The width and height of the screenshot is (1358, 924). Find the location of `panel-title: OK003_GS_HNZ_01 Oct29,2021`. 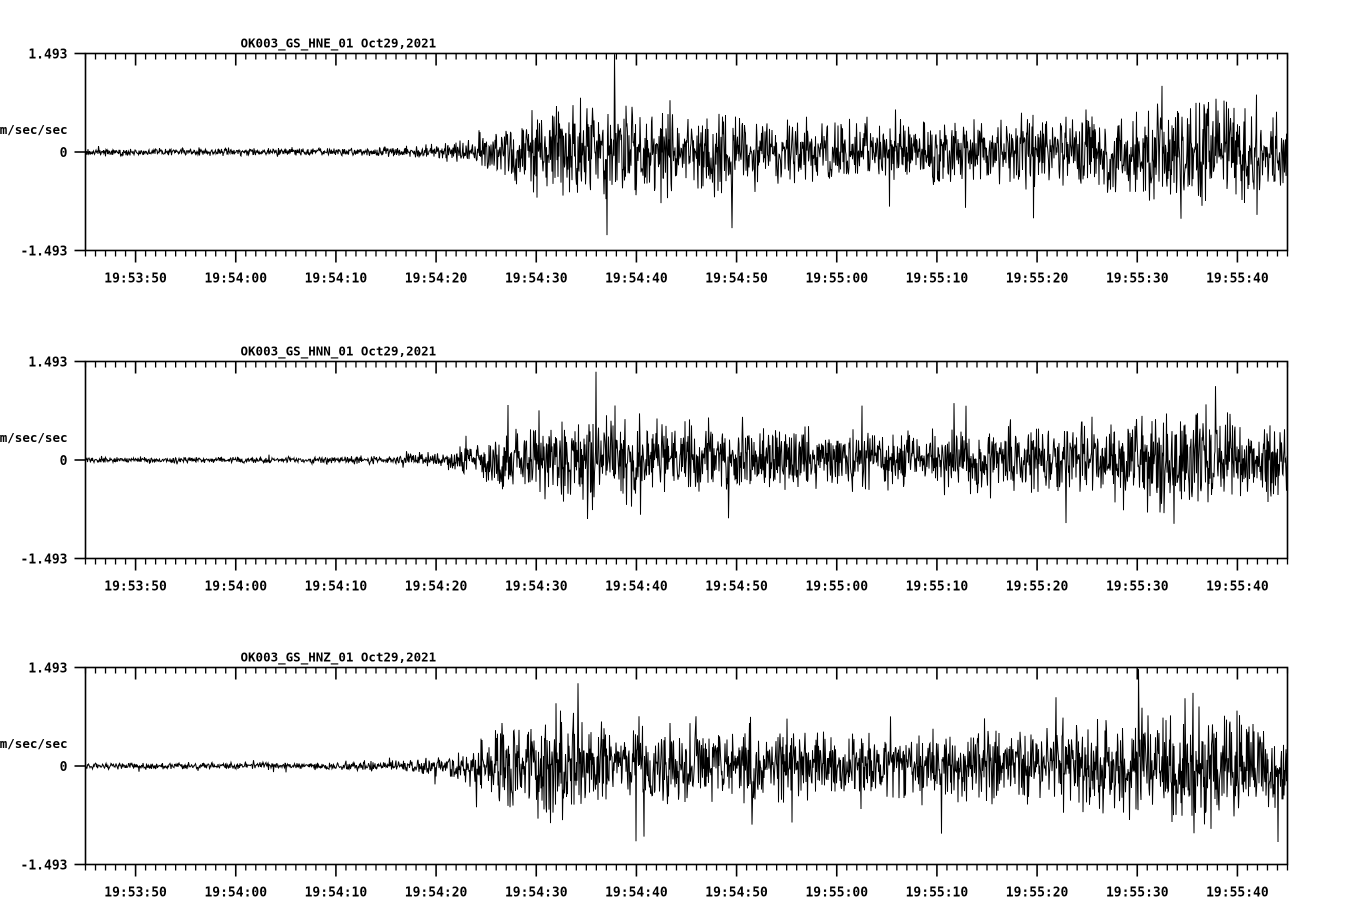

panel-title: OK003_GS_HNZ_01 Oct29,2021 is located at coordinates (339, 658).